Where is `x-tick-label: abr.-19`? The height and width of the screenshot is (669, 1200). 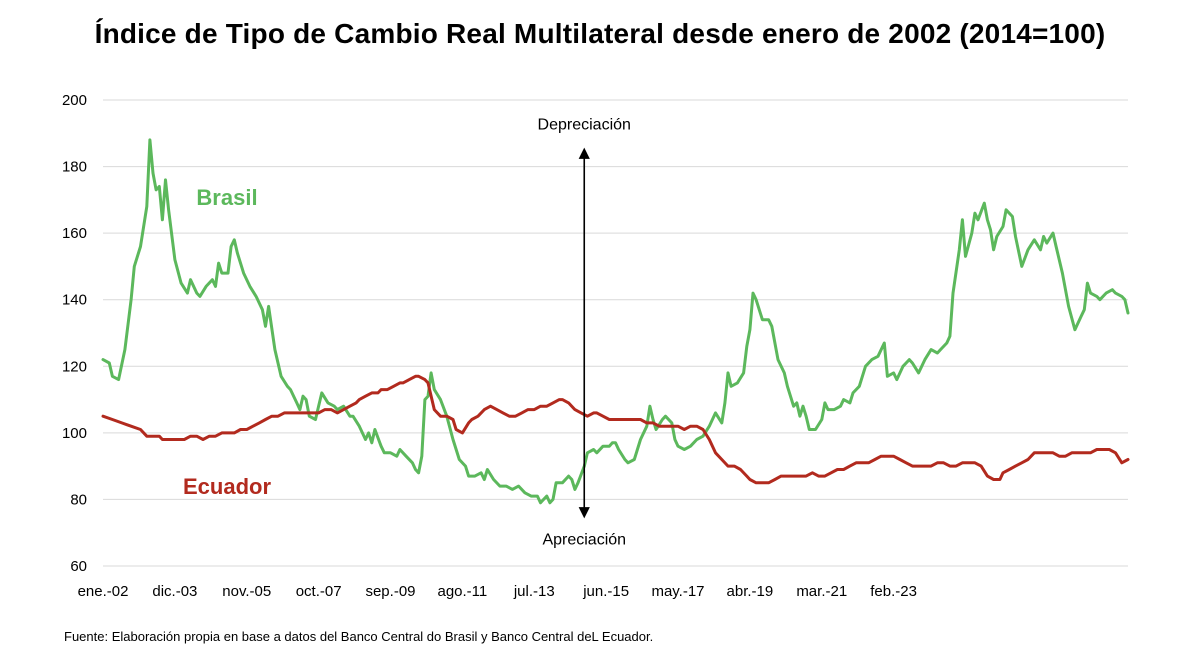
x-tick-label: abr.-19 is located at coordinates (750, 591).